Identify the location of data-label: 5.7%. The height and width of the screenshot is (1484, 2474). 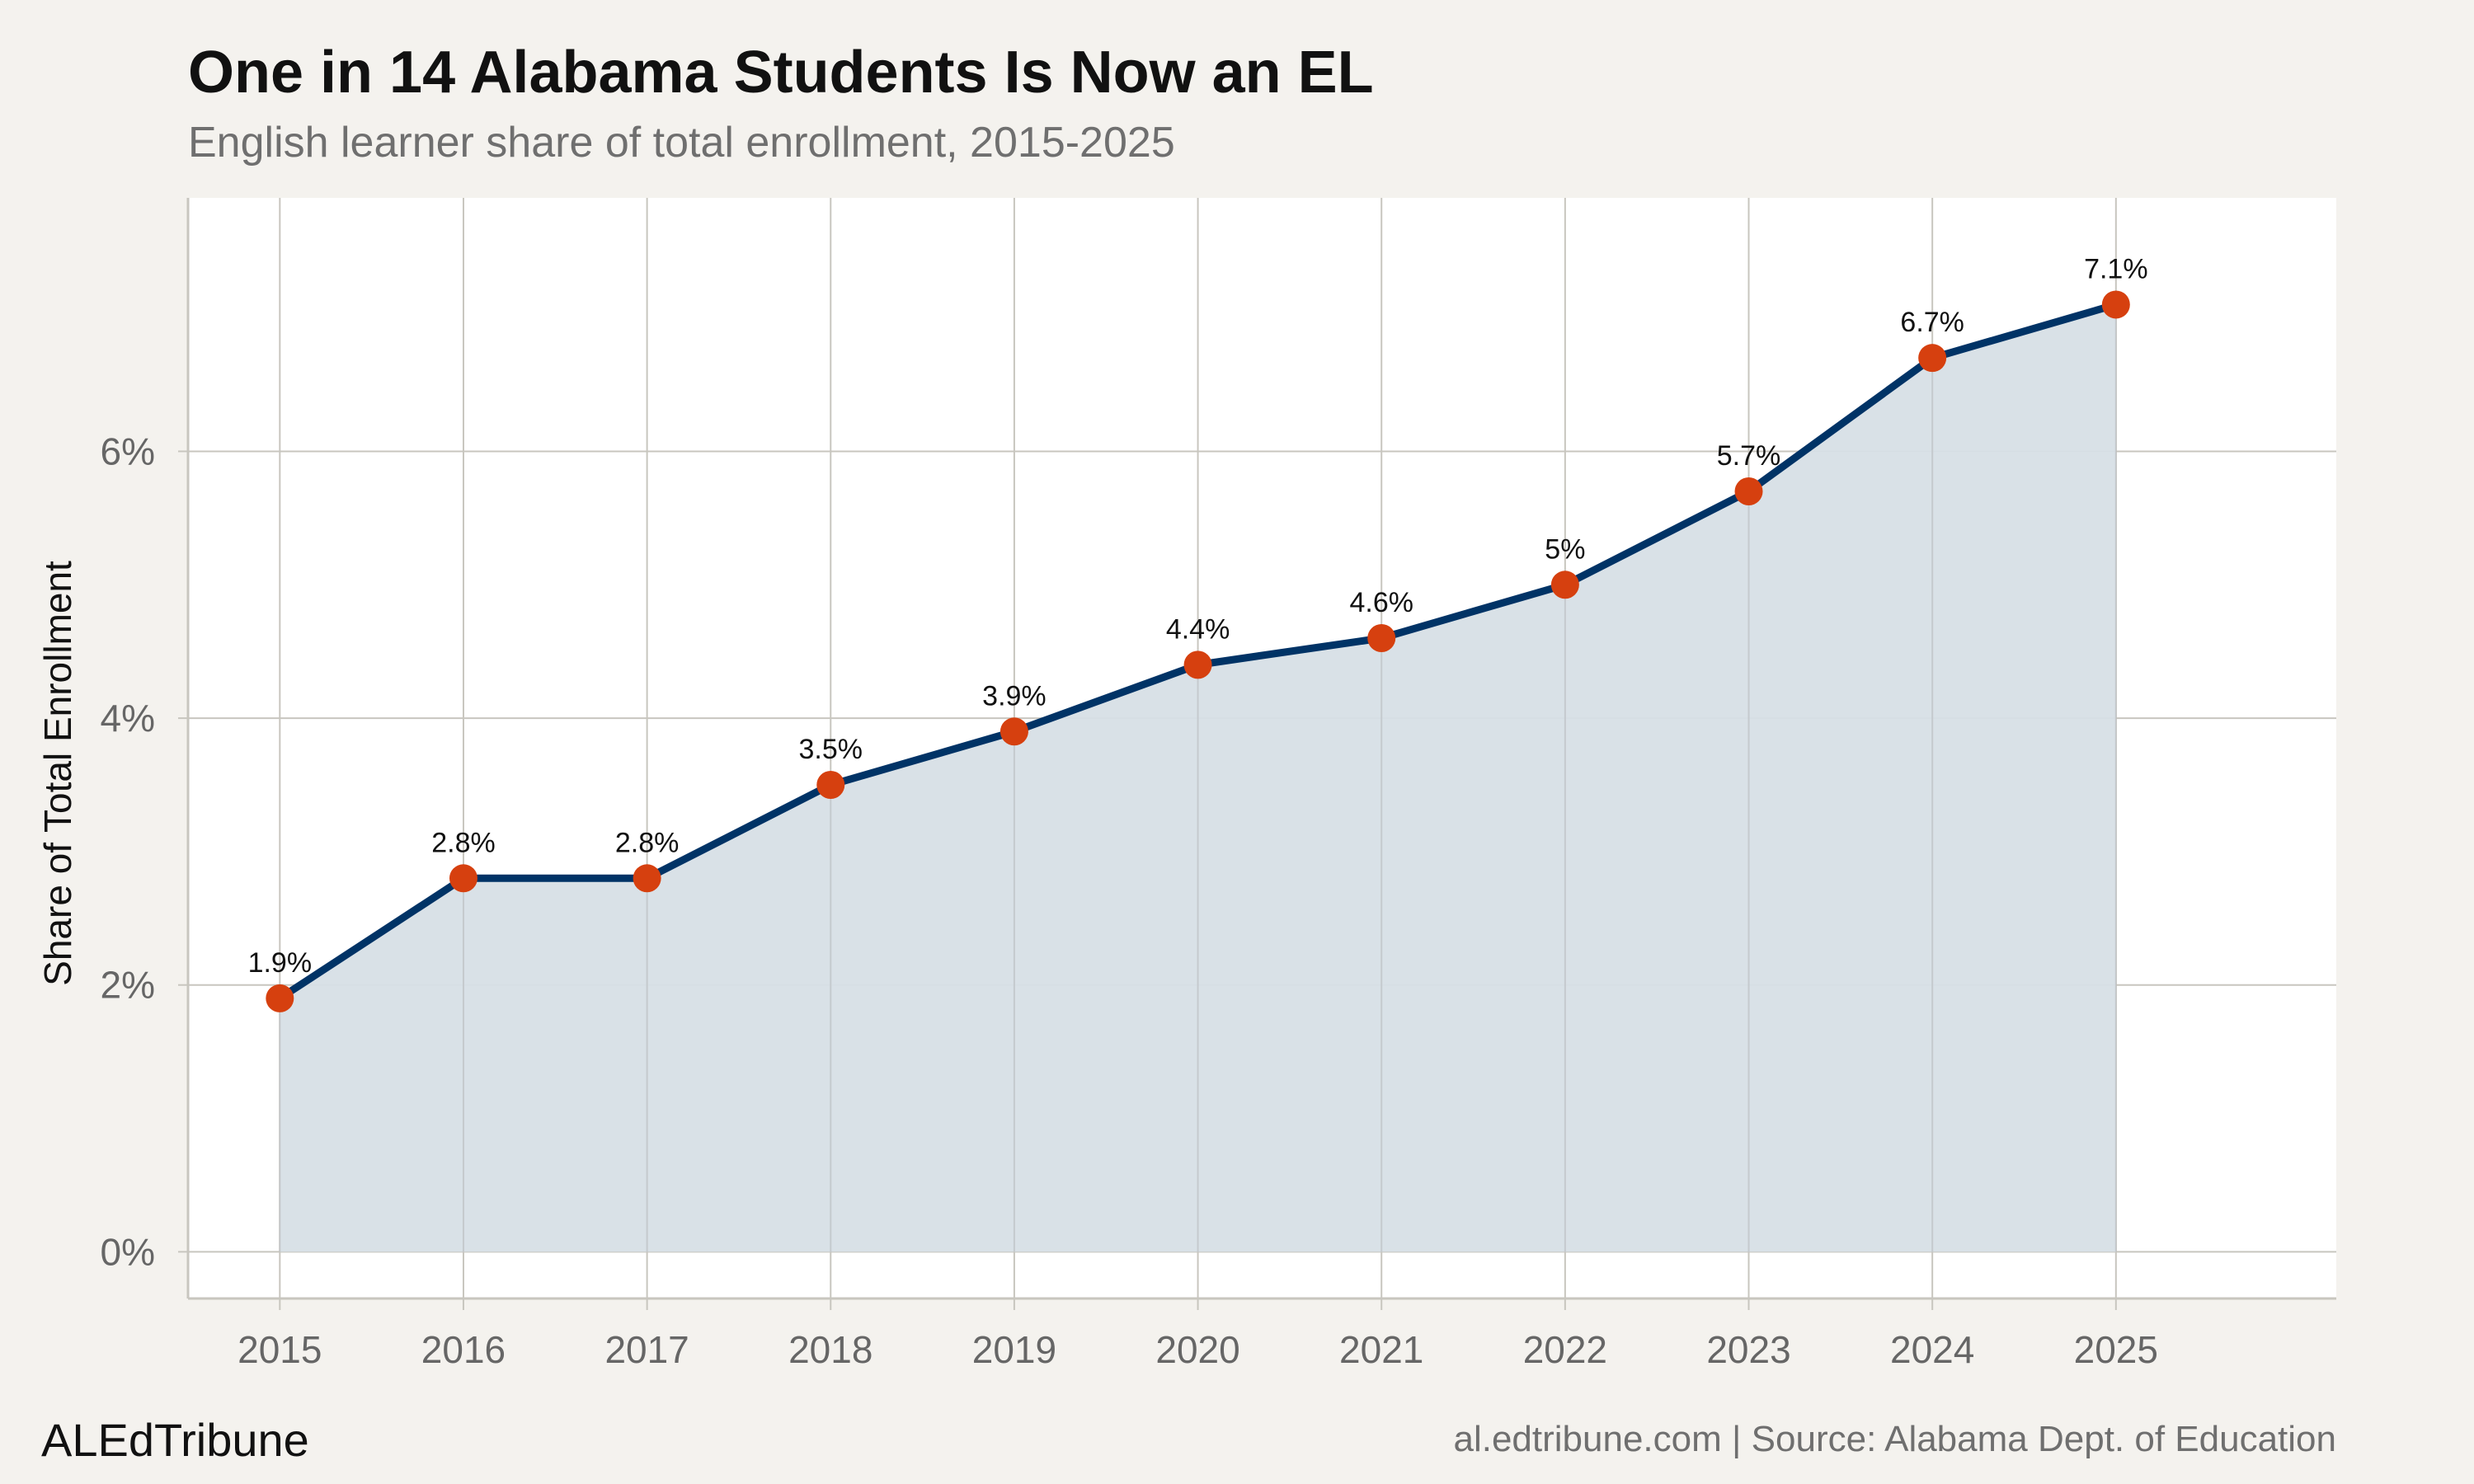
(1749, 456).